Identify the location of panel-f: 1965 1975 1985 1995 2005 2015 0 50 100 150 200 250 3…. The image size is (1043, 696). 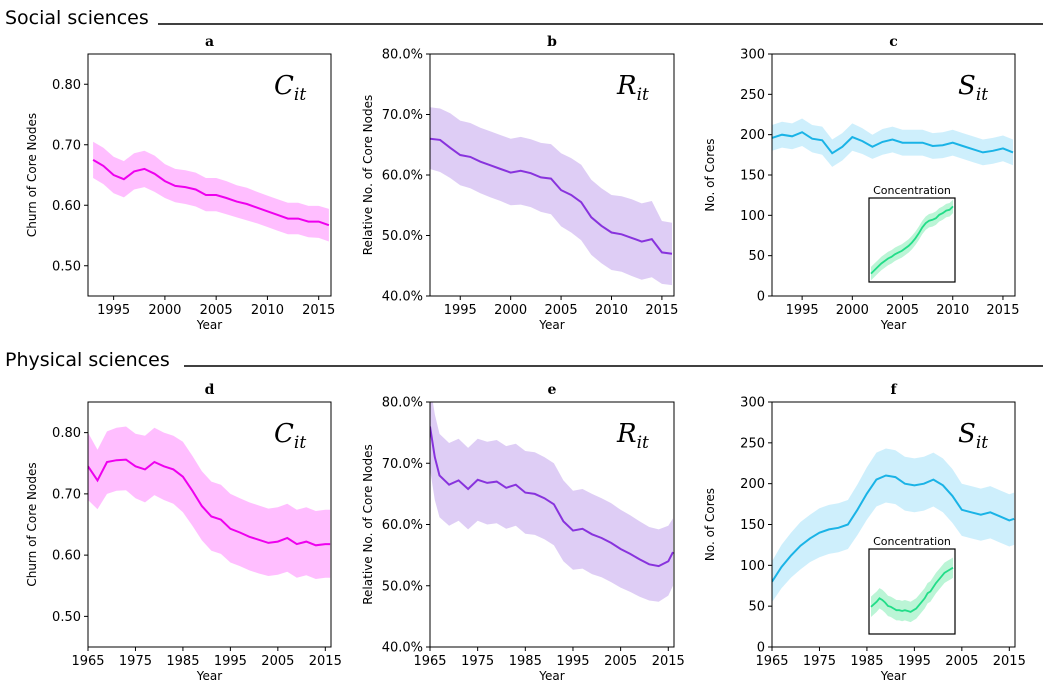
(864, 532).